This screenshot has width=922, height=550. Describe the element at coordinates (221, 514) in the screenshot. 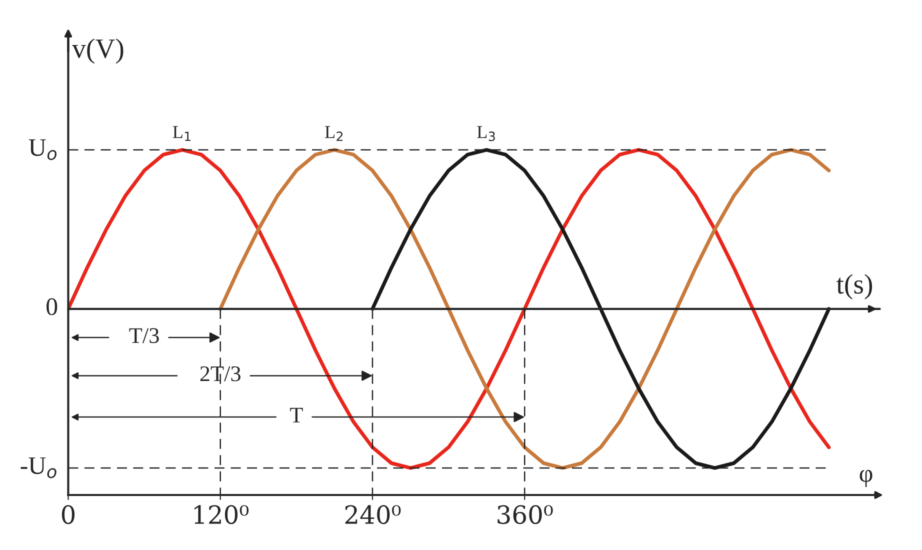

I see `x-tick-label: 120⁰` at that location.